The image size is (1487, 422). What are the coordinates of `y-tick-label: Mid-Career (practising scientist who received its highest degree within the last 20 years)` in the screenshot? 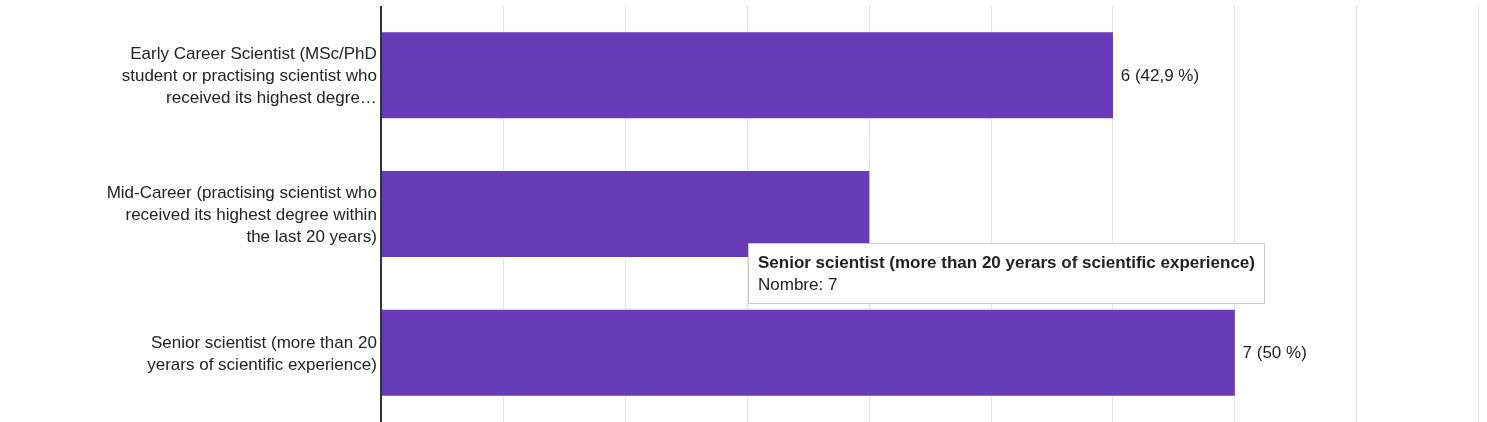 It's located at (241, 214).